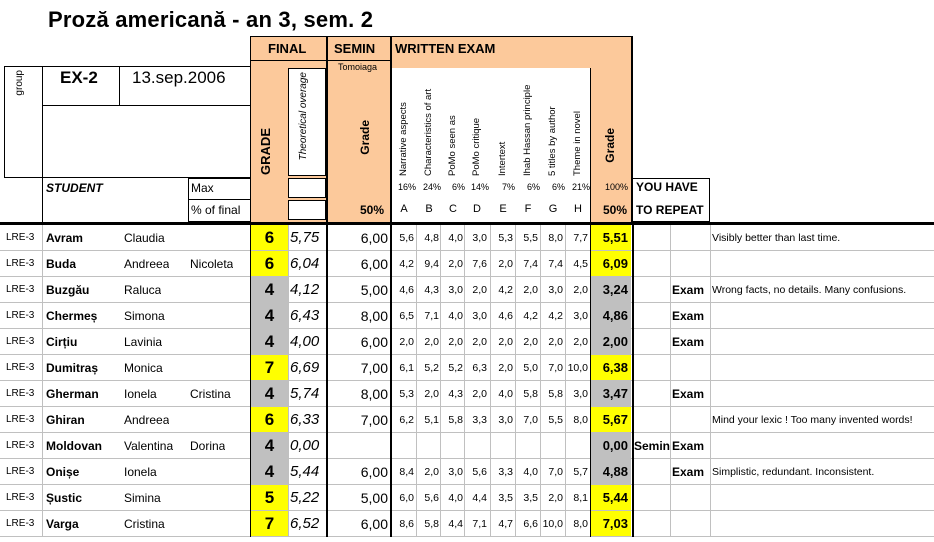 The width and height of the screenshot is (934, 542). What do you see at coordinates (403, 139) in the screenshot?
I see `criterion-label: Narrative aspects` at bounding box center [403, 139].